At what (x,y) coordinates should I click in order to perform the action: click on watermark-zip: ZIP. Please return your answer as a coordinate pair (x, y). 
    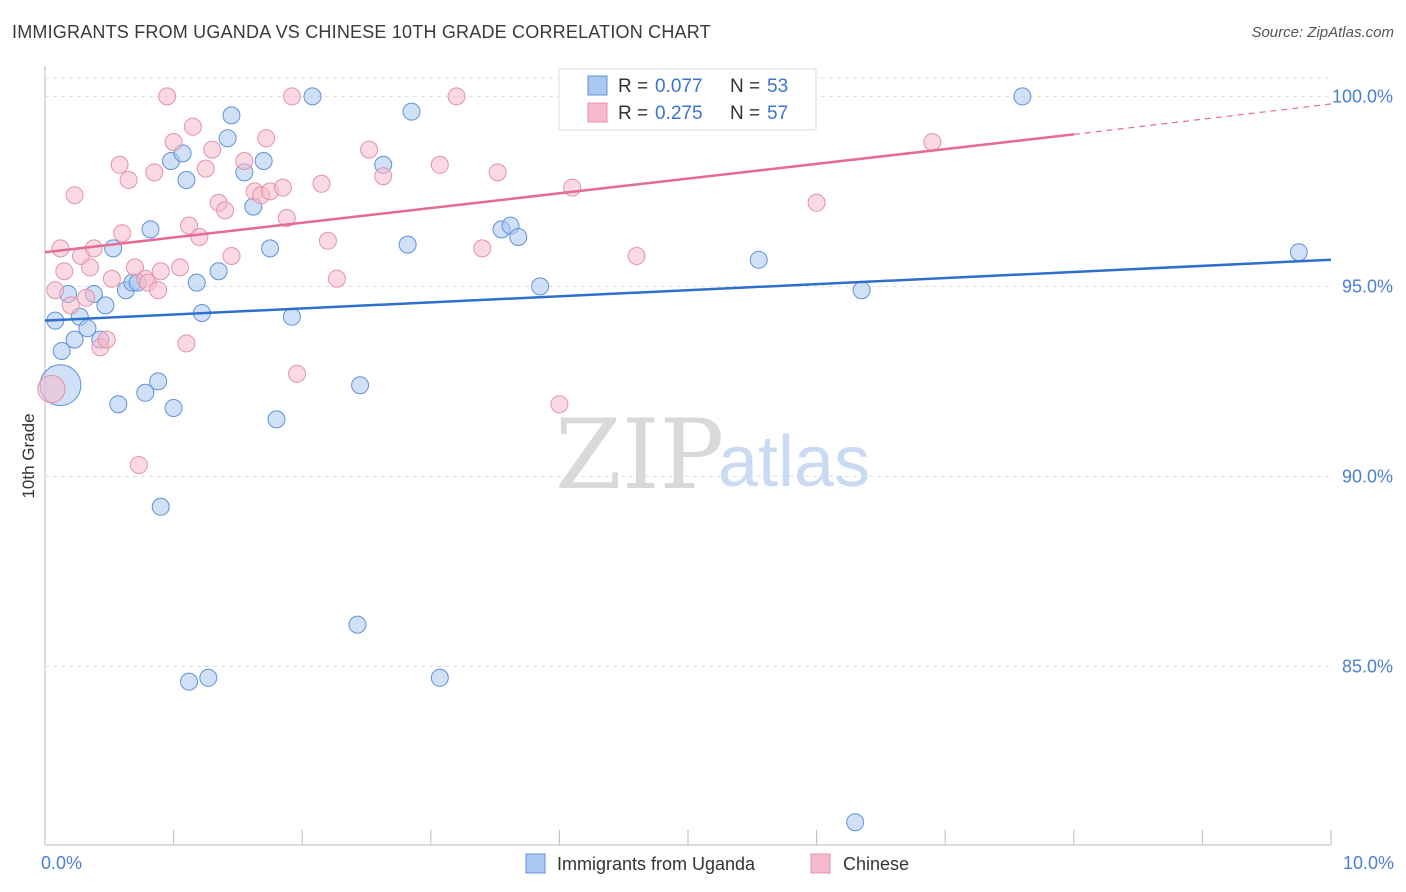
    Looking at the image, I should click on (639, 455).